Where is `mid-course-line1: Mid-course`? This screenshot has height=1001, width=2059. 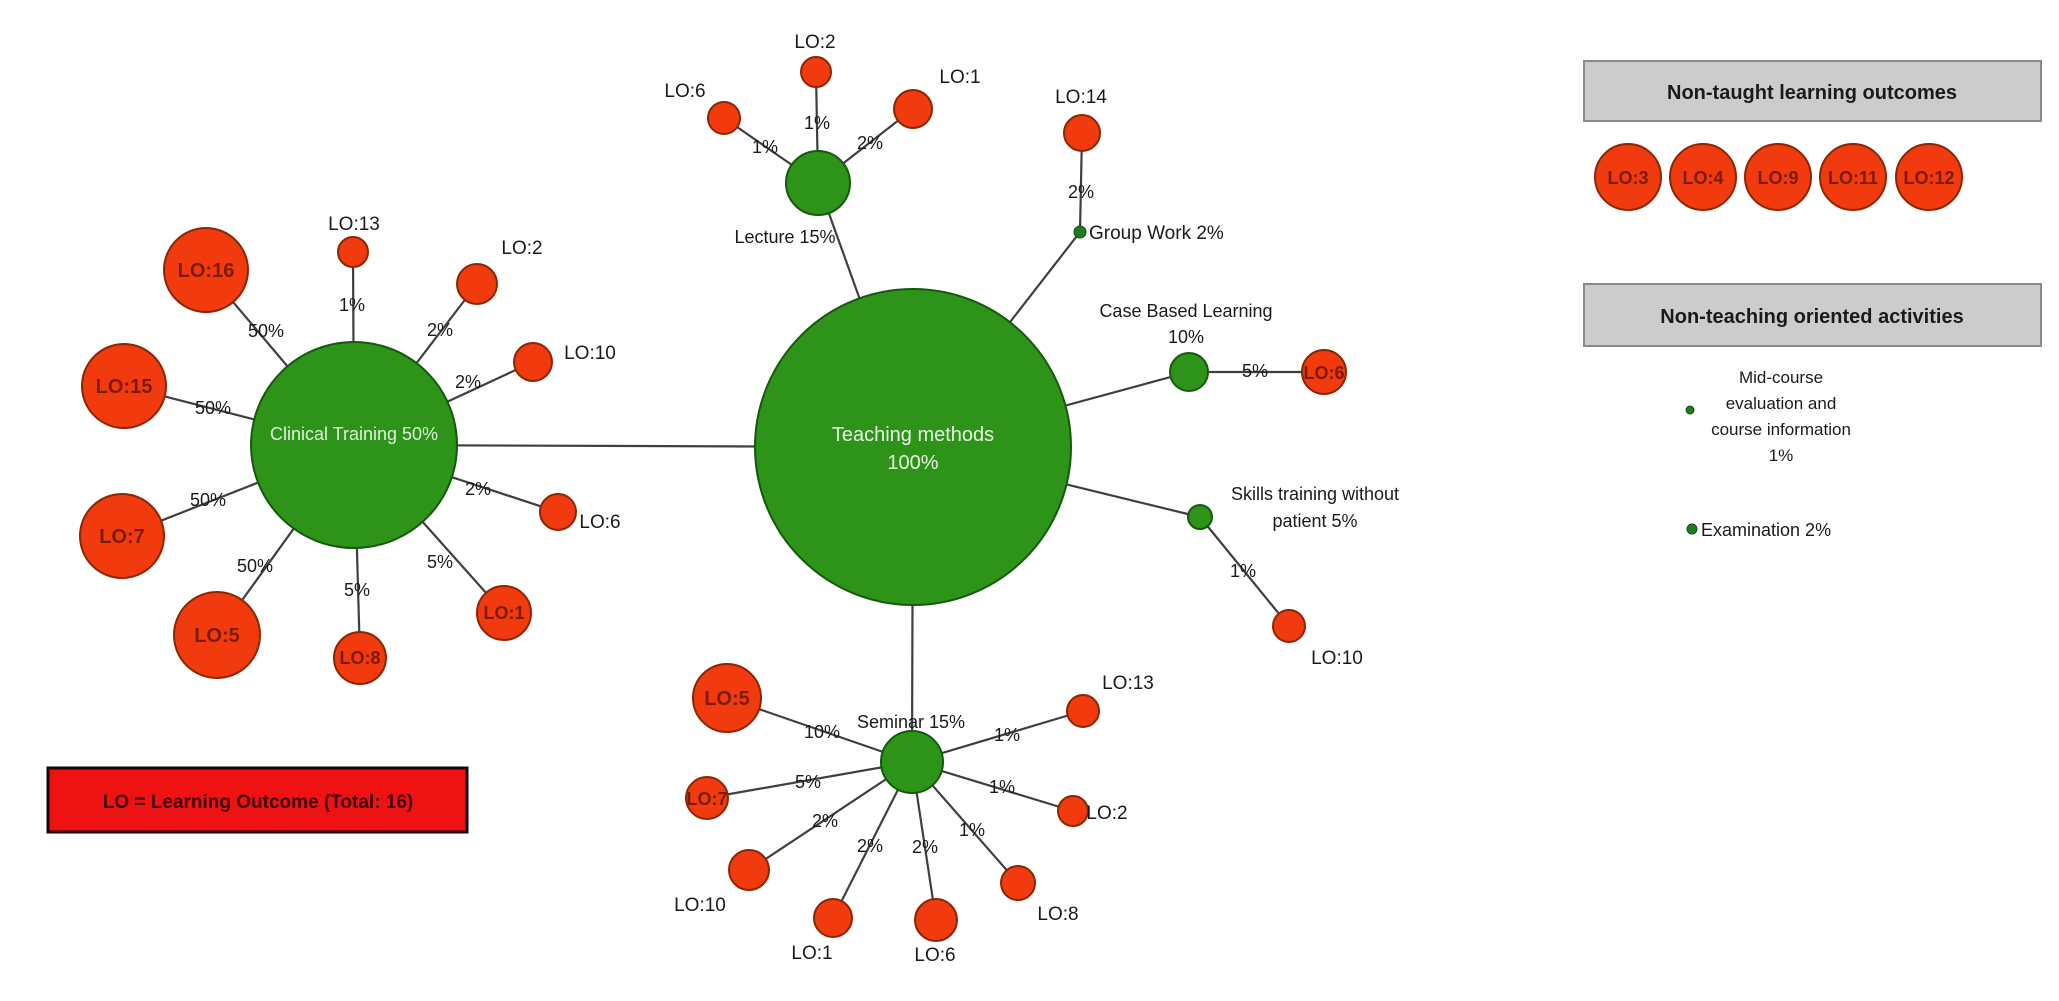
mid-course-line1: Mid-course is located at coordinates (1781, 377).